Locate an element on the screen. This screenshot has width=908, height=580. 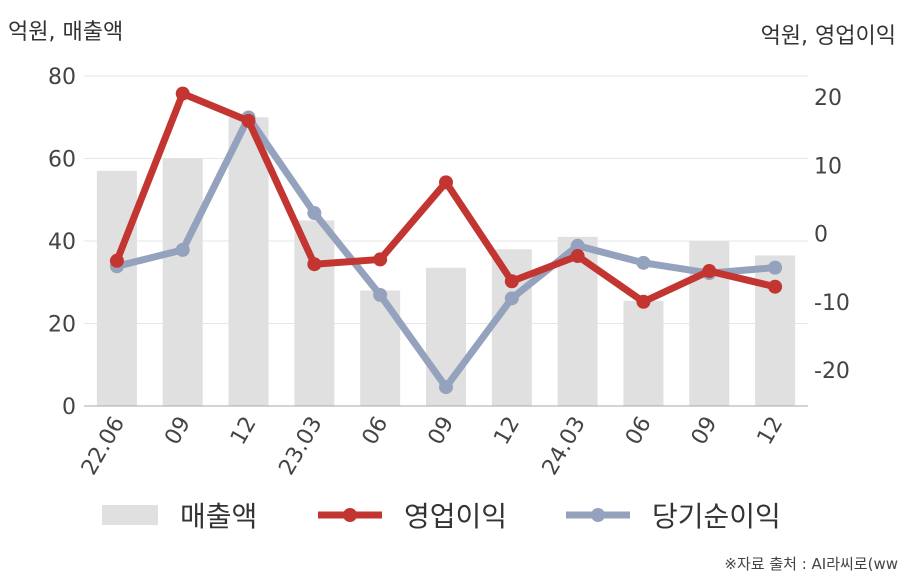
legend-swatch-net is located at coordinates (598, 515).